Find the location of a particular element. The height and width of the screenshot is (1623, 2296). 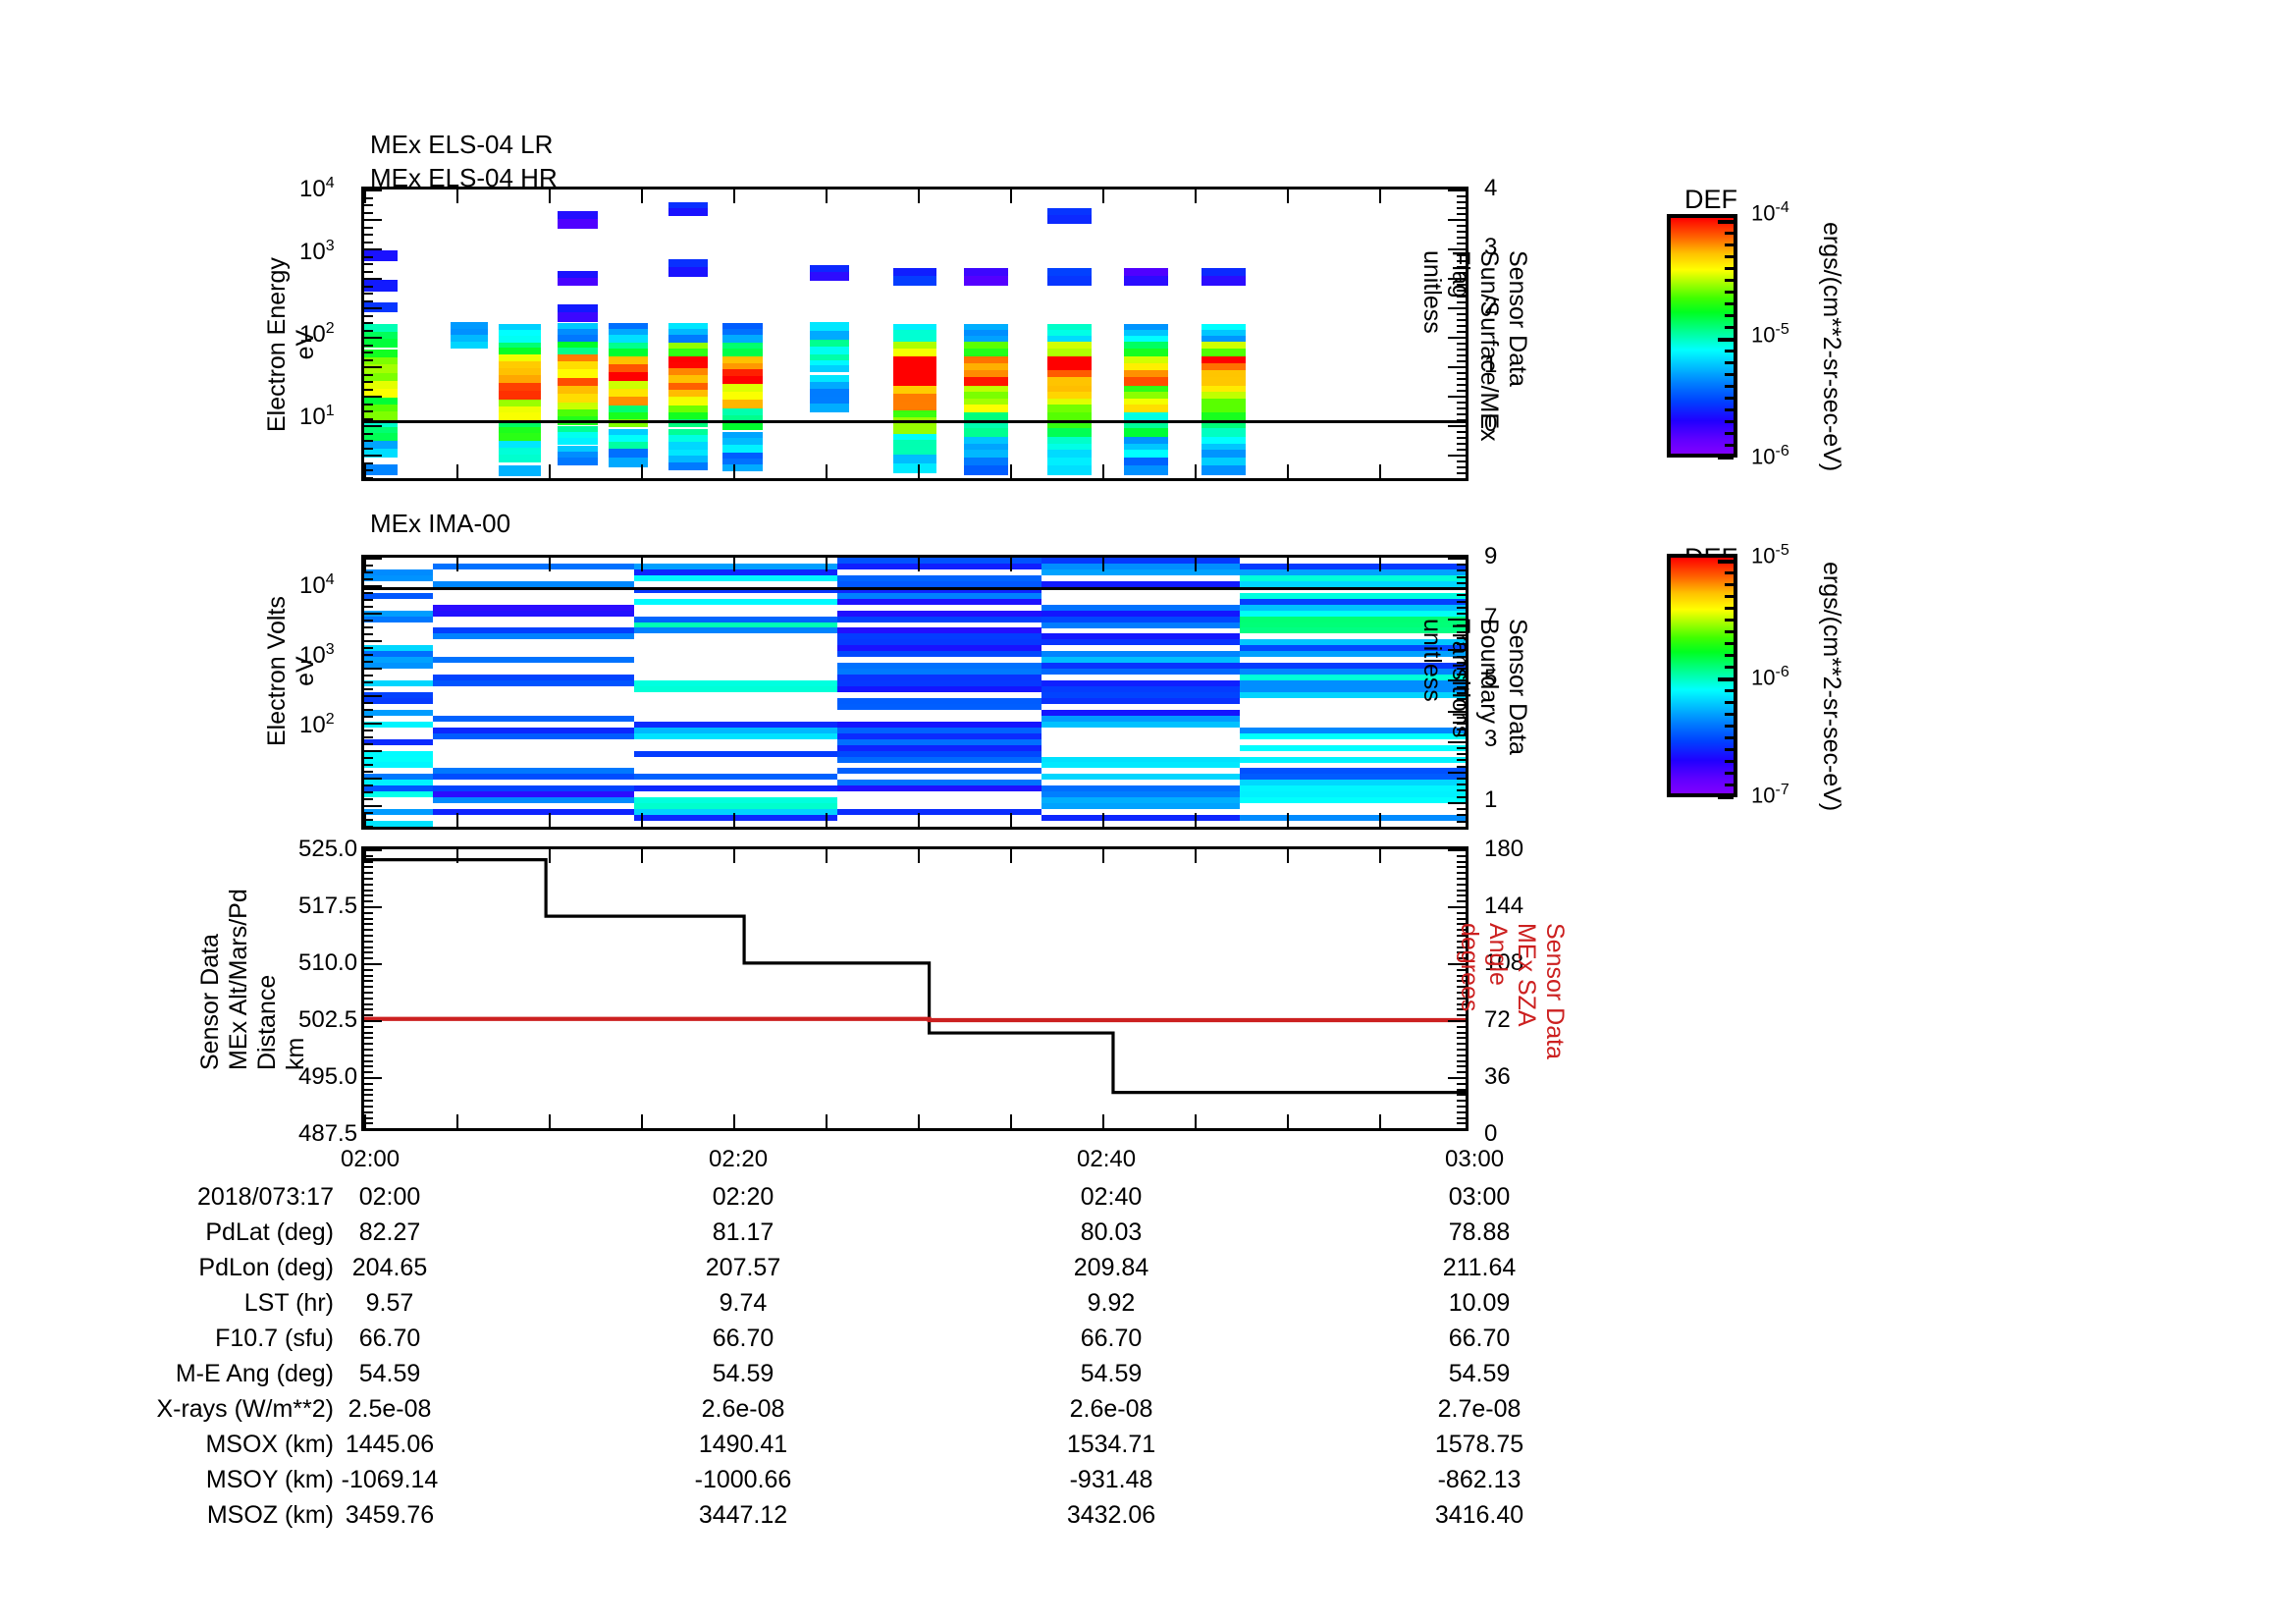

els-left-axis-line1: Electron Energy is located at coordinates (277, 344).